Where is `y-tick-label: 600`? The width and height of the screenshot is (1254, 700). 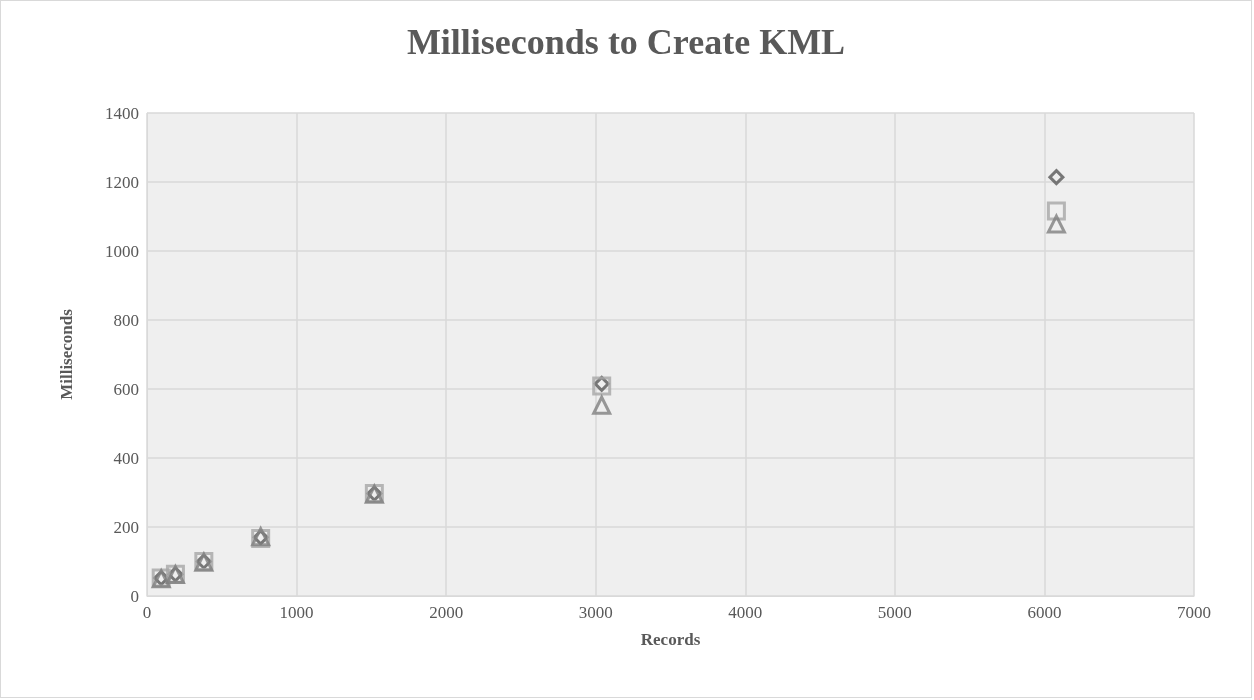 y-tick-label: 600 is located at coordinates (126, 389).